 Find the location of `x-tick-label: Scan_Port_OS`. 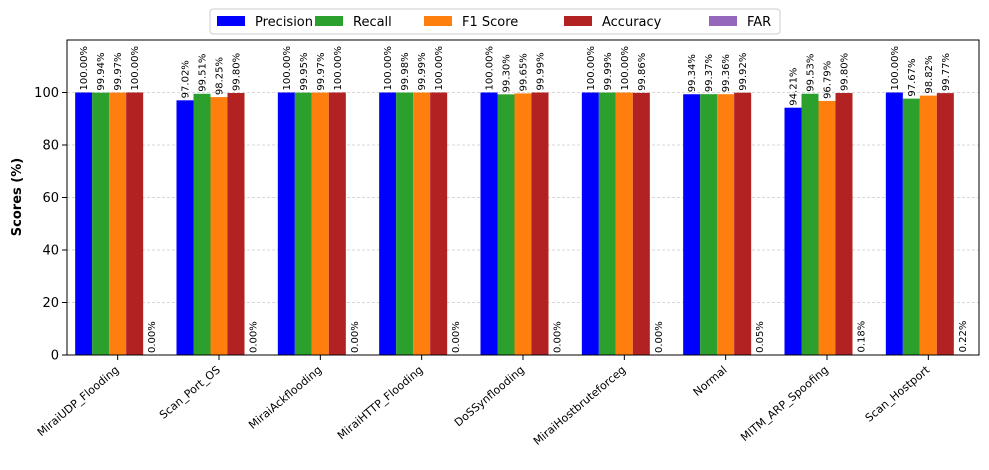

x-tick-label: Scan_Port_OS is located at coordinates (190, 392).